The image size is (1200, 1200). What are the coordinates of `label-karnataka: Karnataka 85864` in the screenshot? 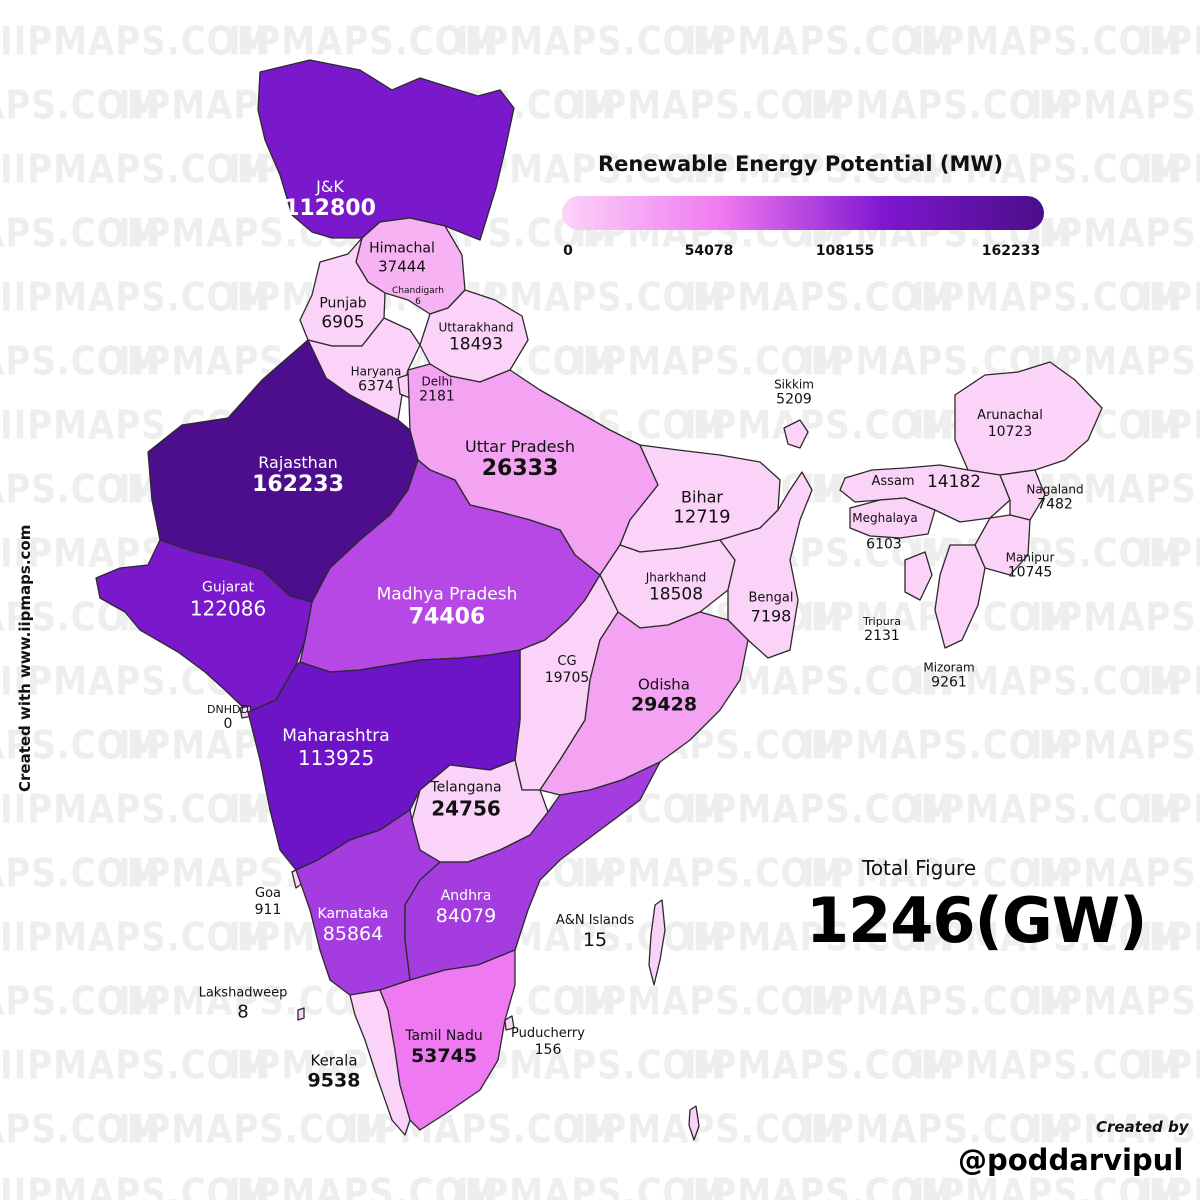 It's located at (353, 926).